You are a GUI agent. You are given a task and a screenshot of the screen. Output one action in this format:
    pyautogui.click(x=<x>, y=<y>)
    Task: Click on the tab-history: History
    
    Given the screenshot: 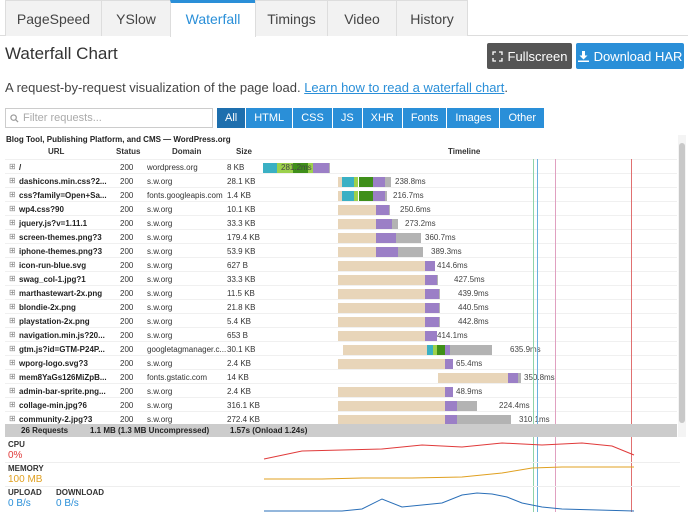 What is the action you would take?
    pyautogui.click(x=432, y=18)
    